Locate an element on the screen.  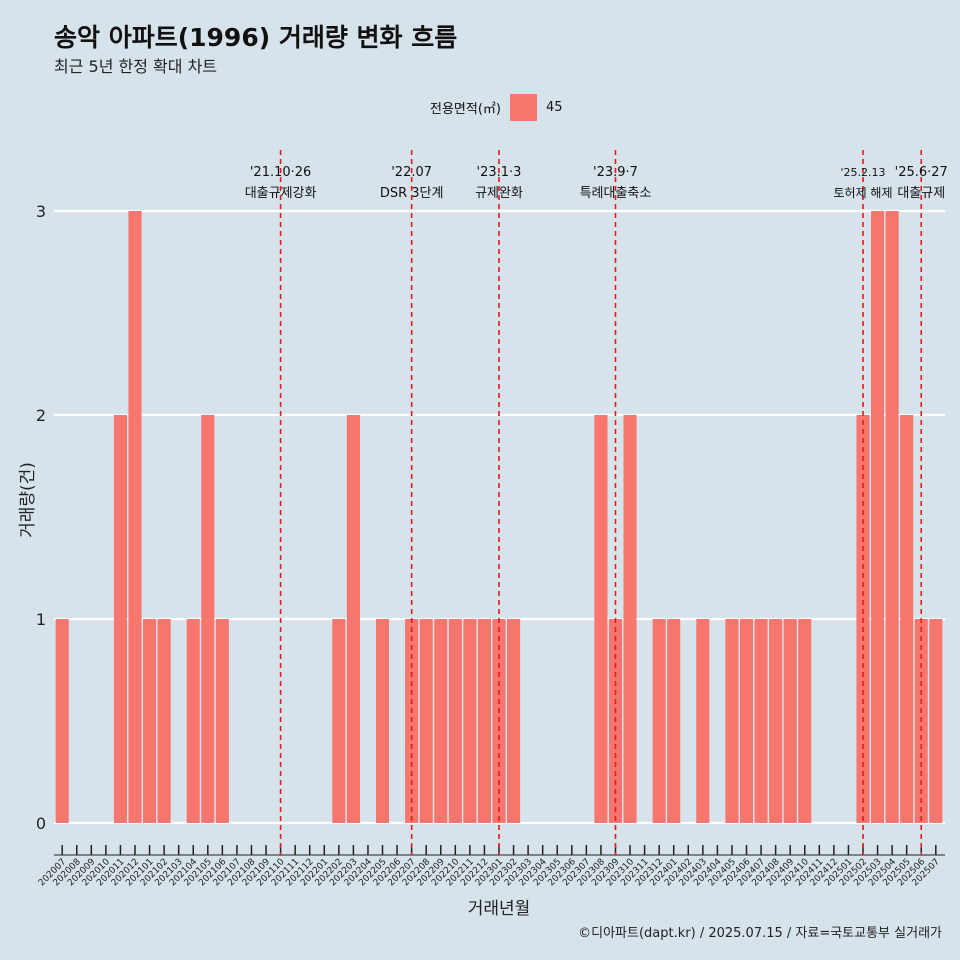
y-tick-label: 0 is located at coordinates (41, 823).